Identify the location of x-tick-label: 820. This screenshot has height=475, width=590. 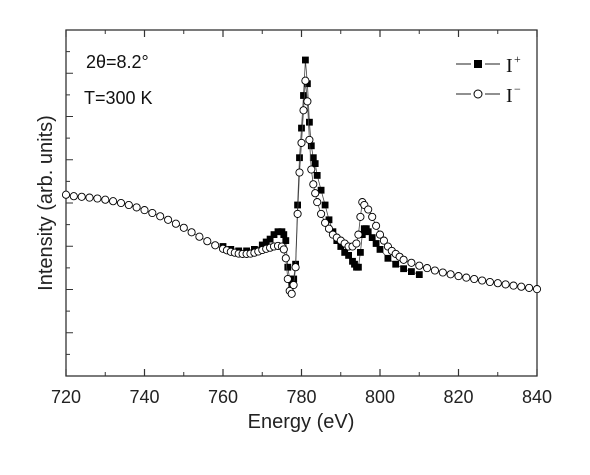
(458, 397).